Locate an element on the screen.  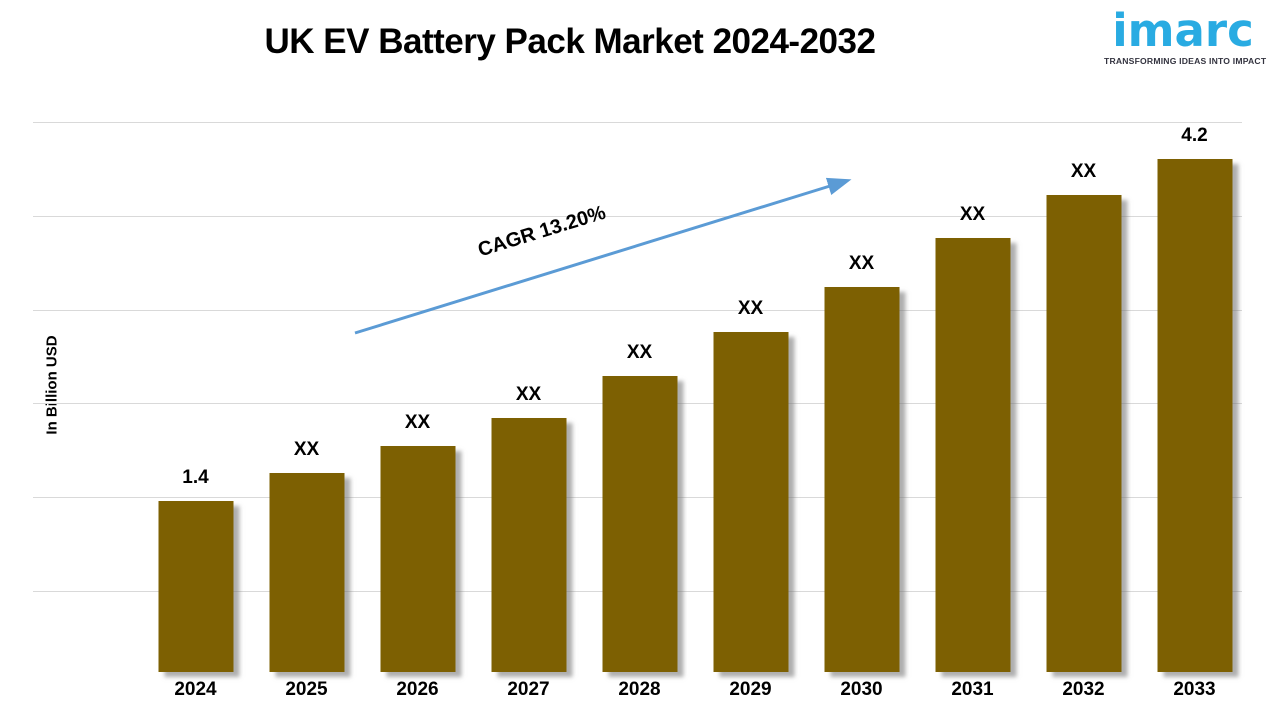
imarc-logo-tagline: TRANSFORMING IDEAS INTO IMPACT is located at coordinates (1185, 61).